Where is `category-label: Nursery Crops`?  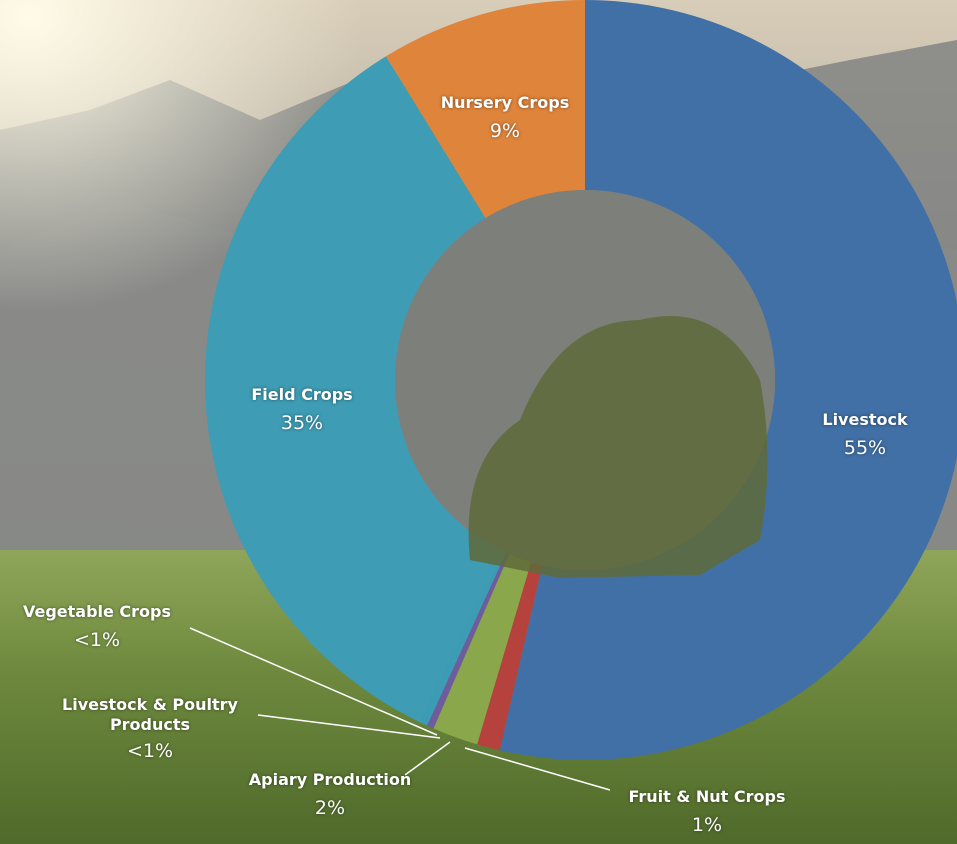
category-label: Nursery Crops is located at coordinates (505, 102).